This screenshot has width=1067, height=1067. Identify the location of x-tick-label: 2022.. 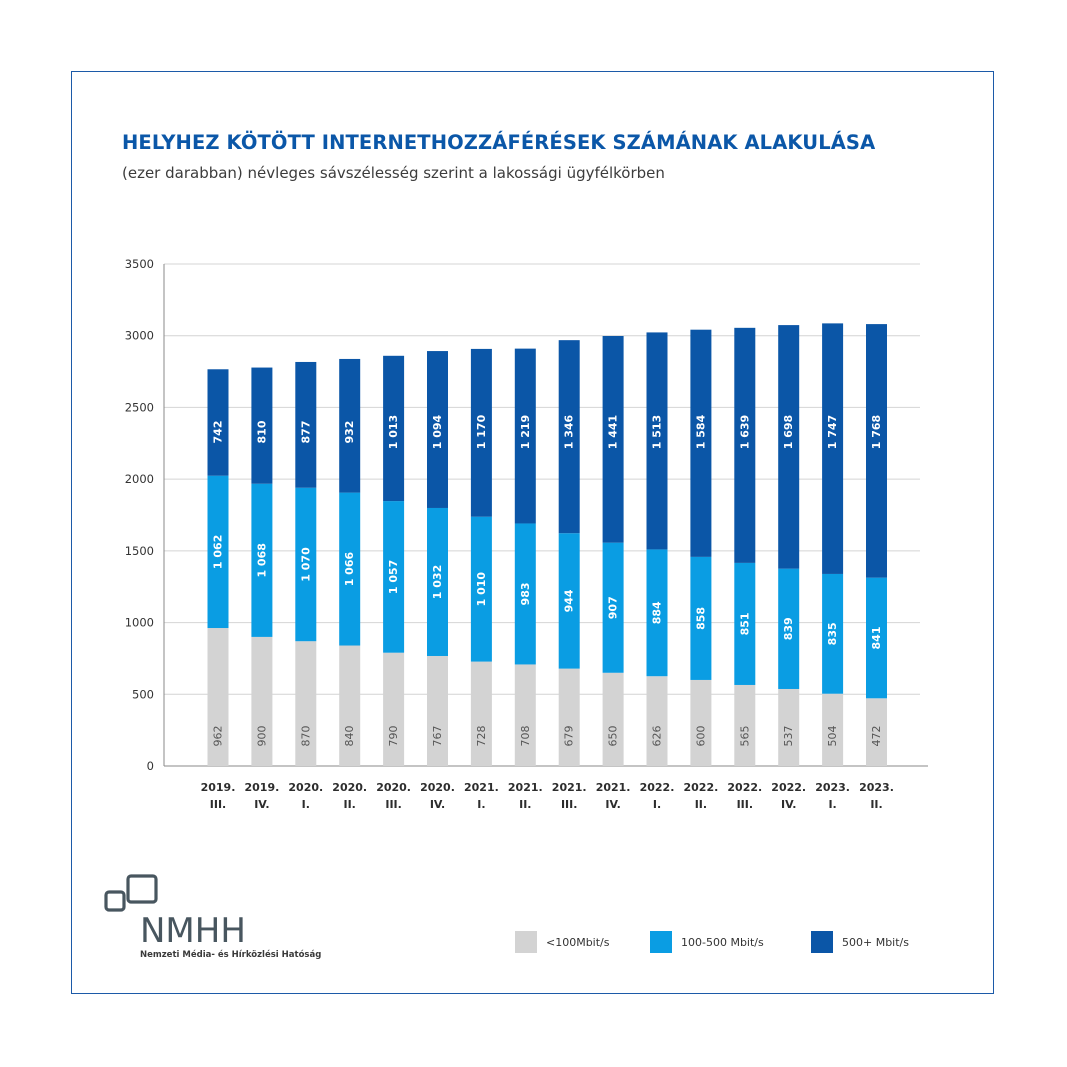
(701, 787).